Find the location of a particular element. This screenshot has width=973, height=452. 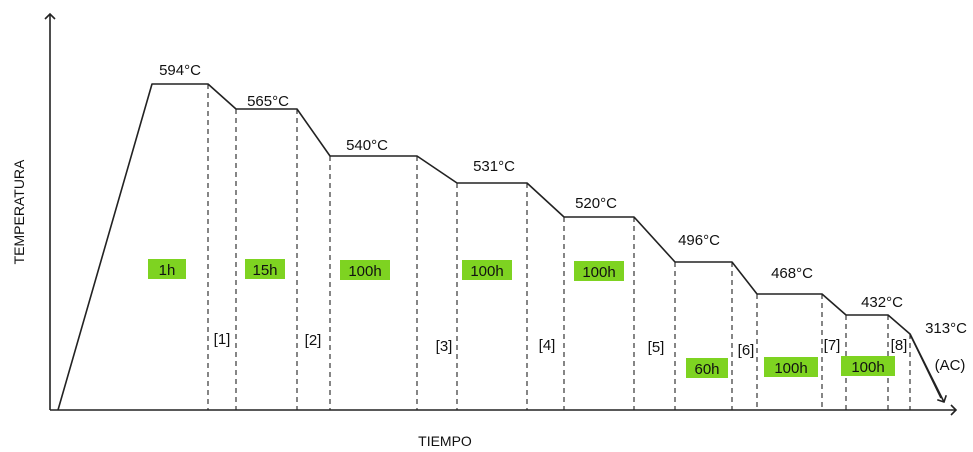

step-label: [3] is located at coordinates (444, 346).